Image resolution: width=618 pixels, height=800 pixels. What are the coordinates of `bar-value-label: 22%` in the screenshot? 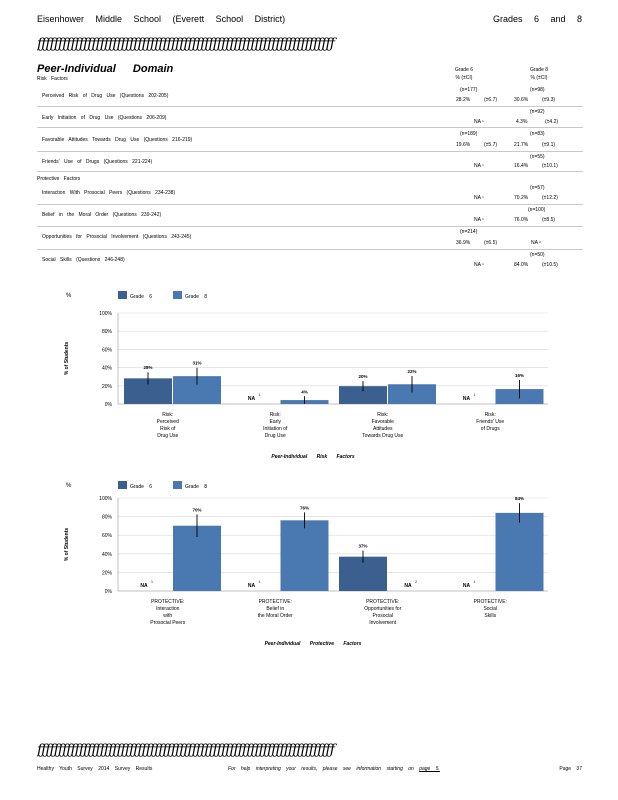 It's located at (411, 371).